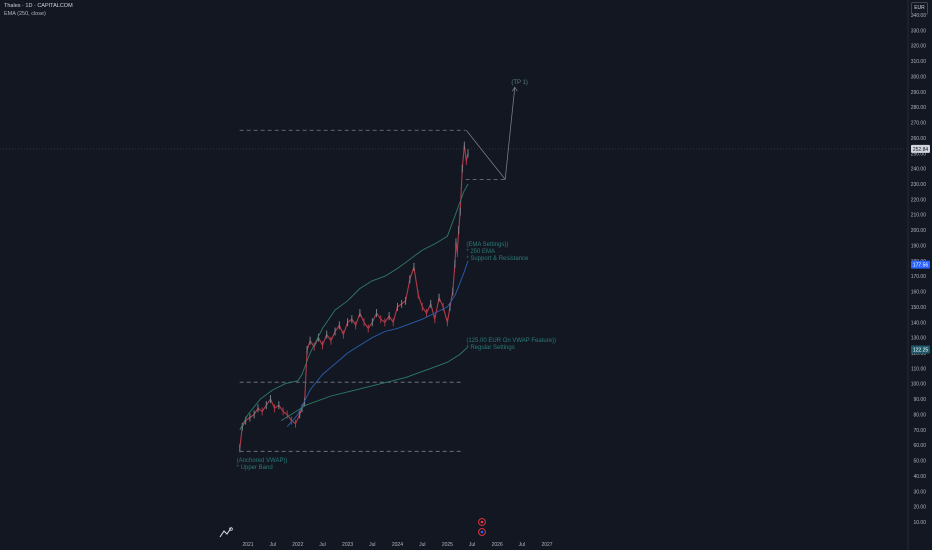 The image size is (932, 550). What do you see at coordinates (919, 400) in the screenshot?
I see `price-tick-label: 90.00` at bounding box center [919, 400].